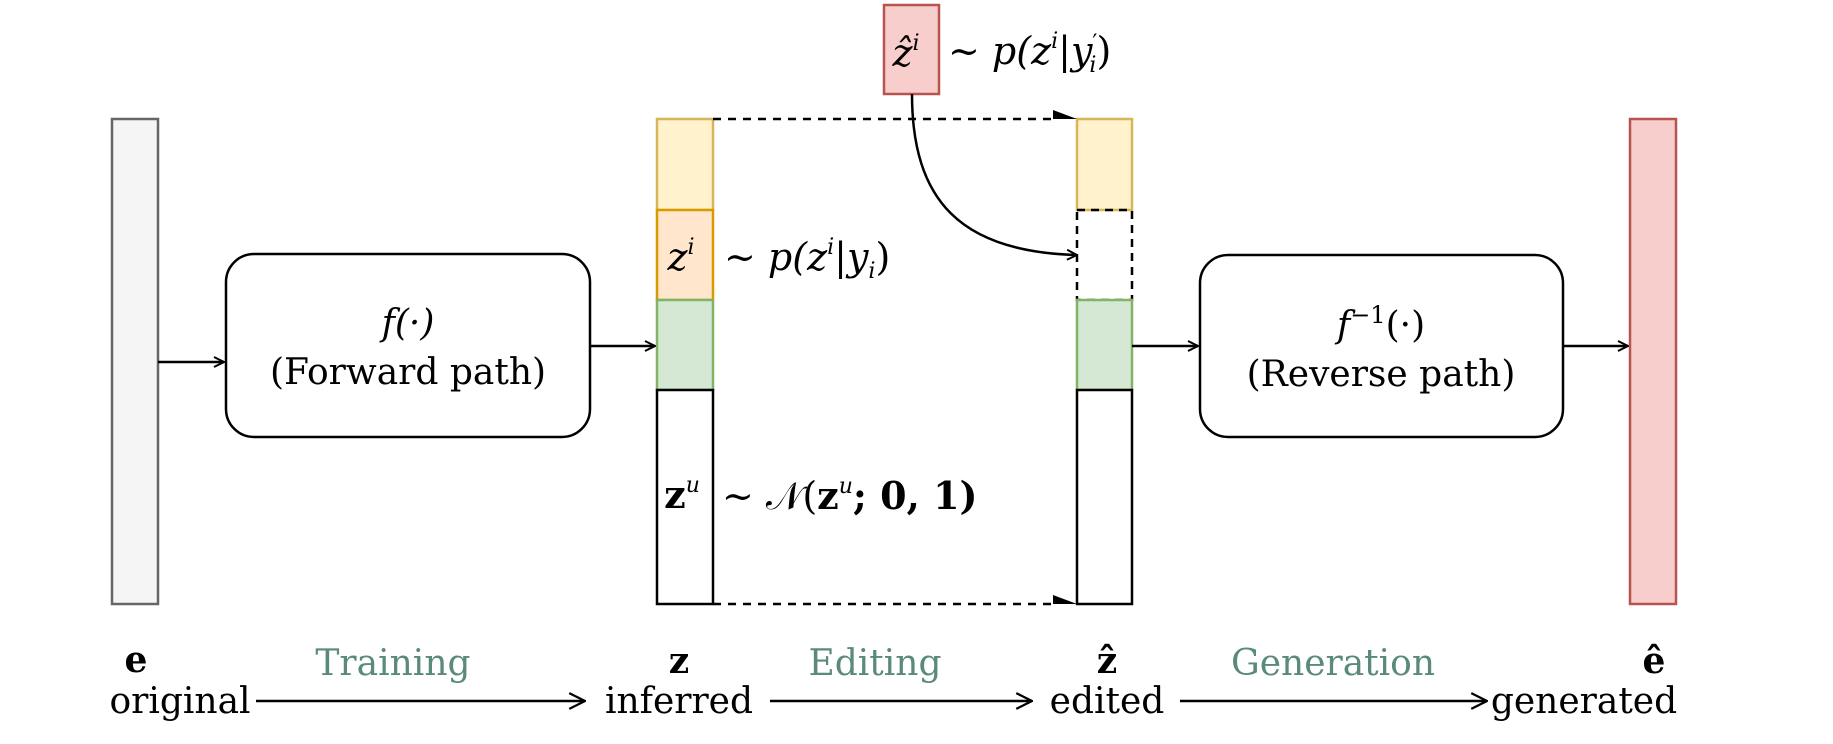  What do you see at coordinates (905, 53) in the screenshot?
I see `edit-sample-label: ẑi` at bounding box center [905, 53].